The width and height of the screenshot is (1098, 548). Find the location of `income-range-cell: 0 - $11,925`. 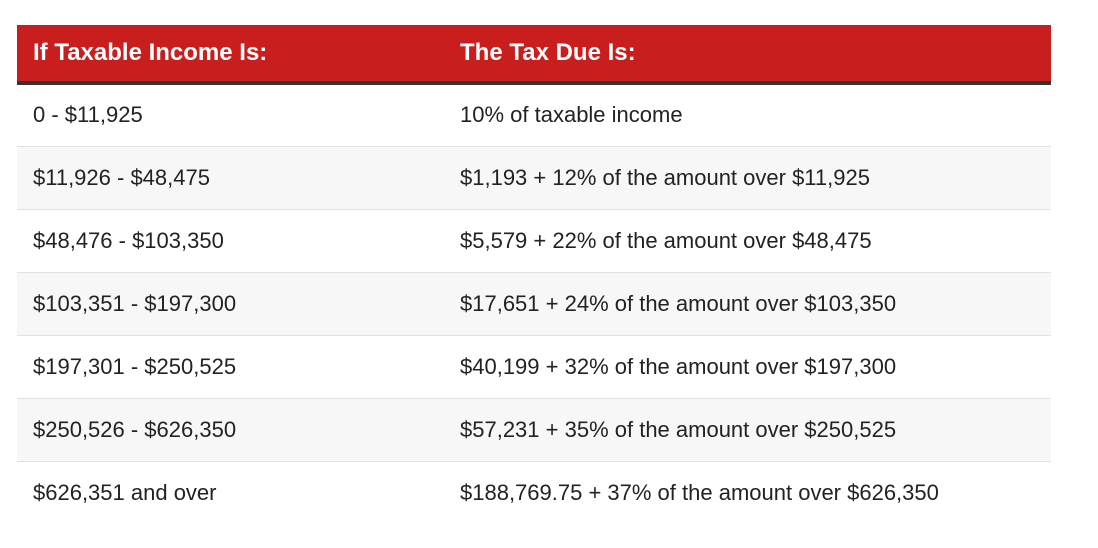

income-range-cell: 0 - $11,925 is located at coordinates (230, 115).